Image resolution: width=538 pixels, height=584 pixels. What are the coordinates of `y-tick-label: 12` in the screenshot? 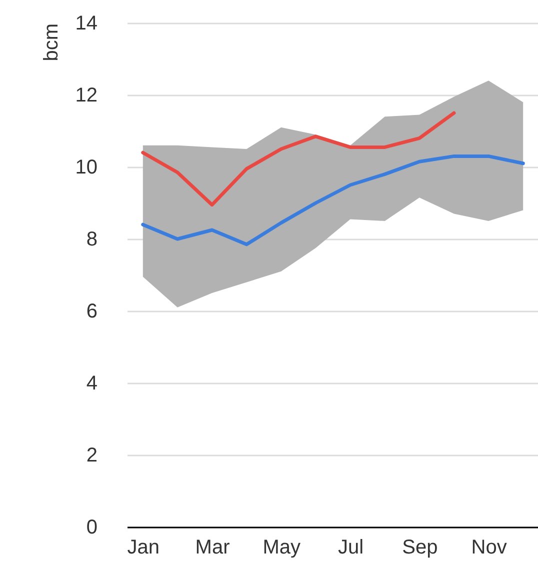 It's located at (86, 95).